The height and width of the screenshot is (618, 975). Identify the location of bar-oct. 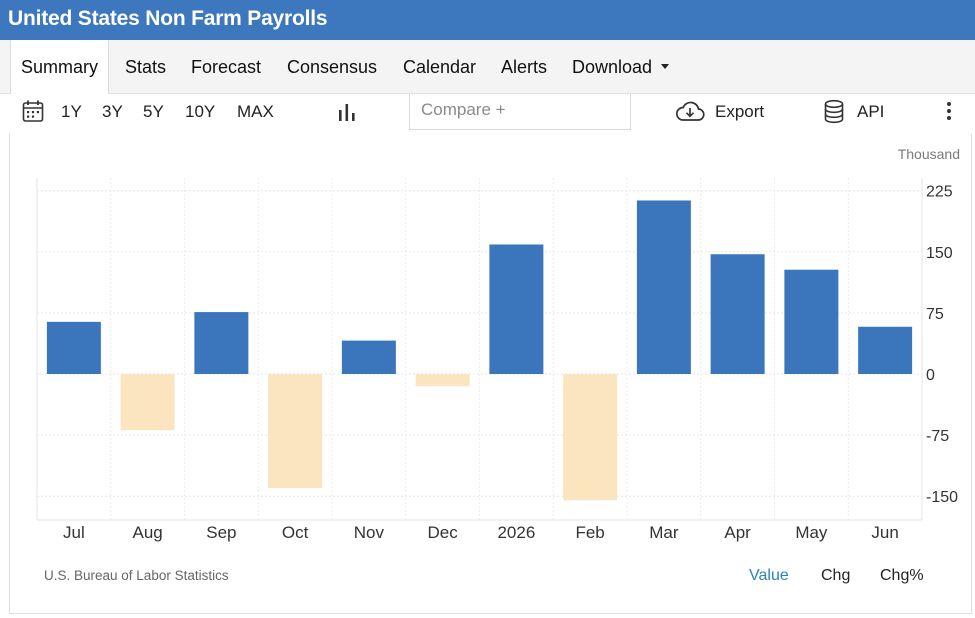
(295, 431).